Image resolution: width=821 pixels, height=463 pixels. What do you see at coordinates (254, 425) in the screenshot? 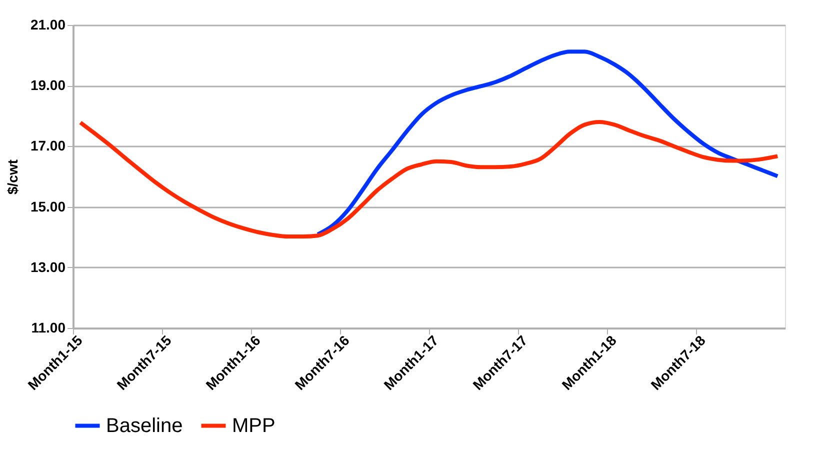
I see `legend-label: MPP` at bounding box center [254, 425].